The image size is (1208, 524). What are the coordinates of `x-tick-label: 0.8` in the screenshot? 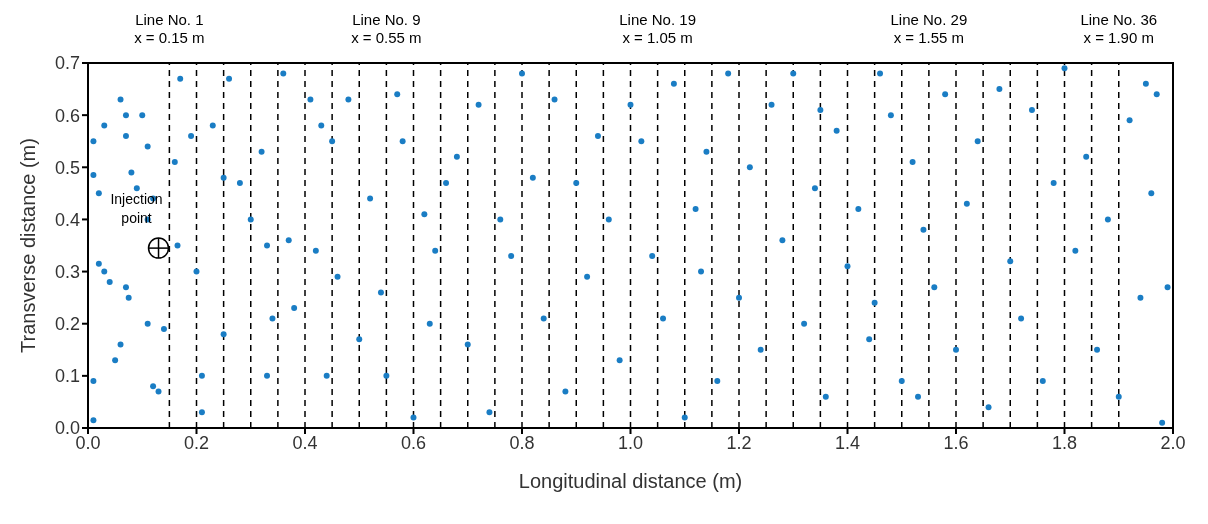 It's located at (522, 442).